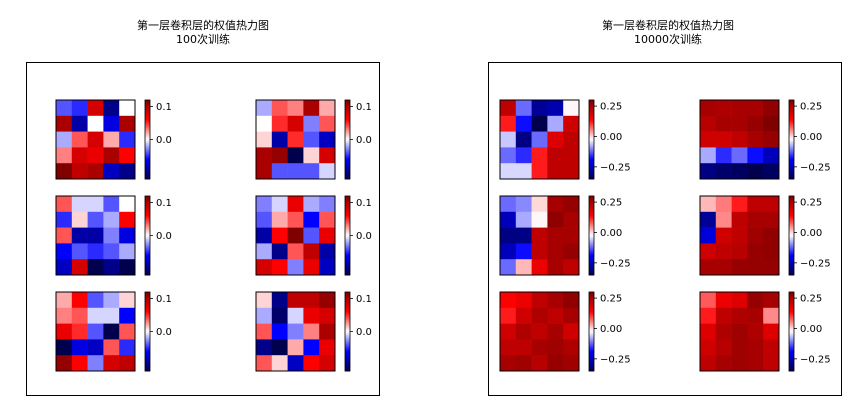 Image resolution: width=868 pixels, height=415 pixels. Describe the element at coordinates (164, 107) in the screenshot. I see `colorbar-tick-label: 0.1` at that location.